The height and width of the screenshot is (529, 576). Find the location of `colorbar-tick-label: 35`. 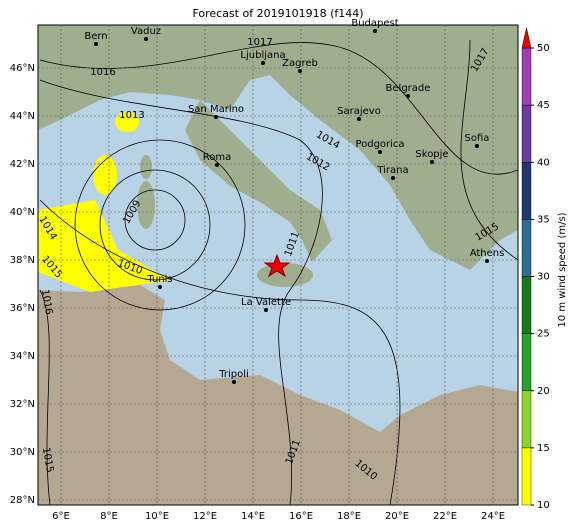

colorbar-tick-label: 35 is located at coordinates (543, 219).